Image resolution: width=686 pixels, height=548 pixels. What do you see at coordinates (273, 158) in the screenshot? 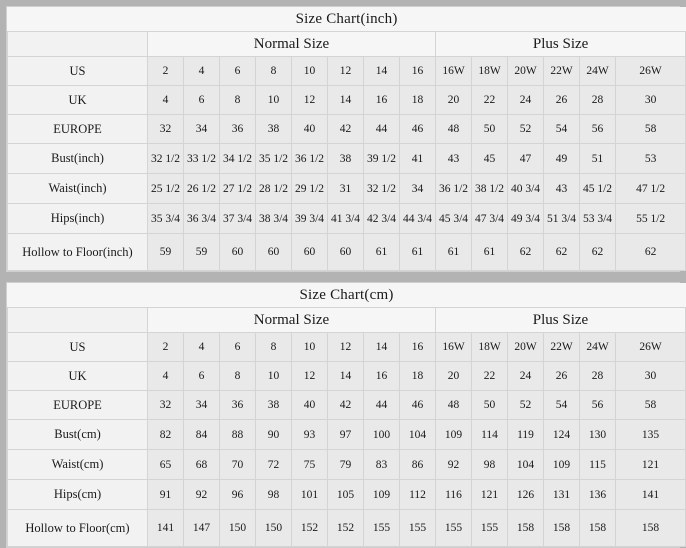
I see `cell-value: 35 1/2` at bounding box center [273, 158].